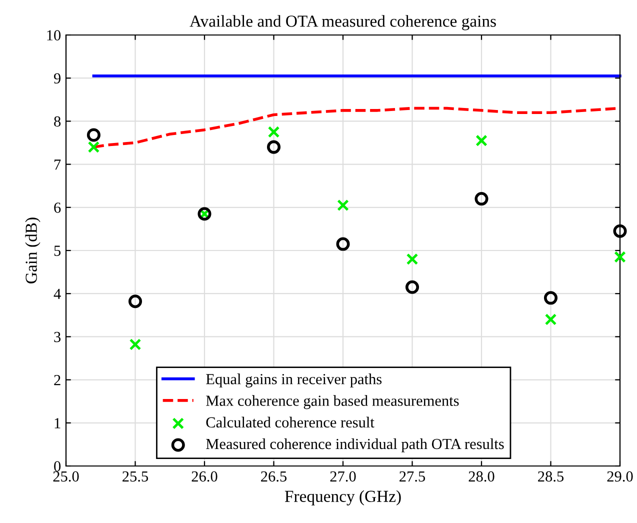 Image resolution: width=637 pixels, height=523 pixels. I want to click on x-tick-label: 25.0, so click(66, 476).